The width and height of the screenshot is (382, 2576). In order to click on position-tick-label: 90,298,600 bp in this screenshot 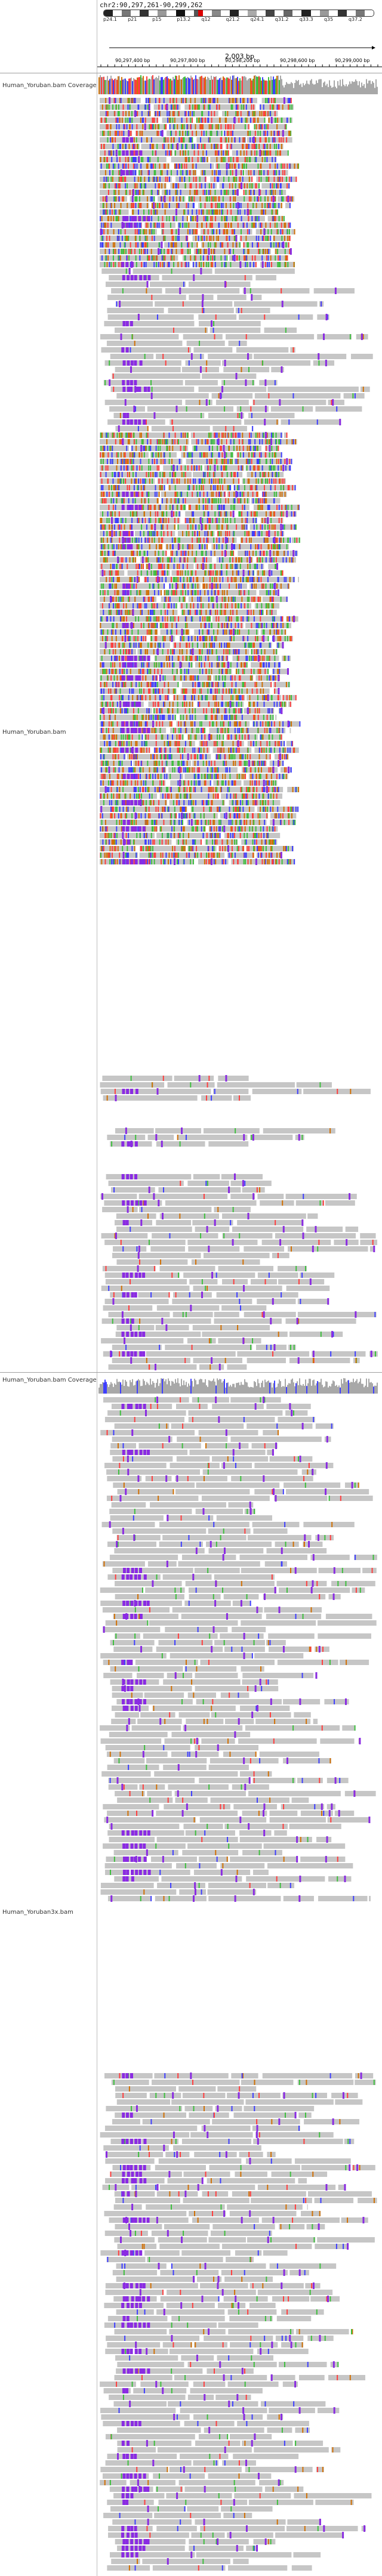, I will do `click(297, 61)`.